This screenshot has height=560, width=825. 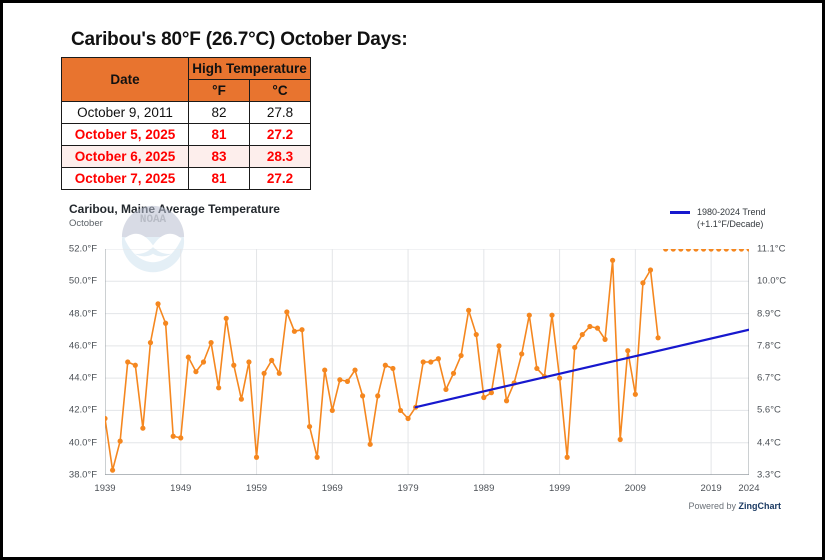 What do you see at coordinates (125, 134) in the screenshot?
I see `cell-date: October 5, 2025` at bounding box center [125, 134].